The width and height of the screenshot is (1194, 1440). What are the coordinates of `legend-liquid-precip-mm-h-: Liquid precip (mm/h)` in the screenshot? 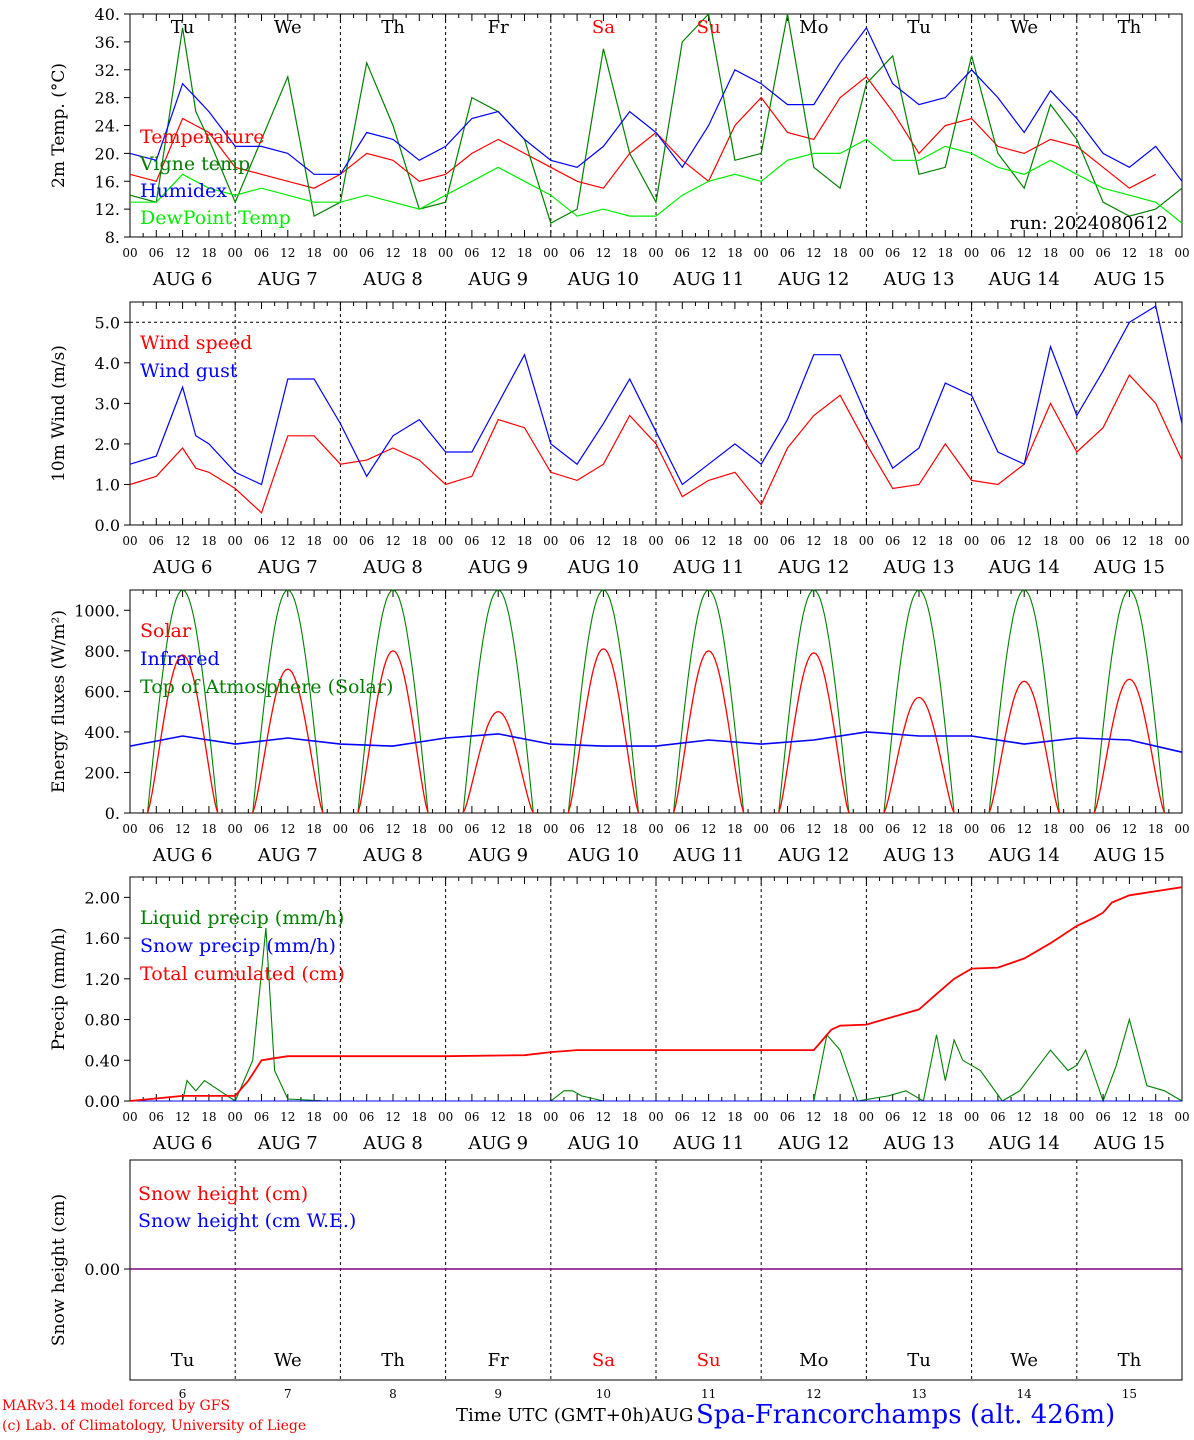 It's located at (242, 918).